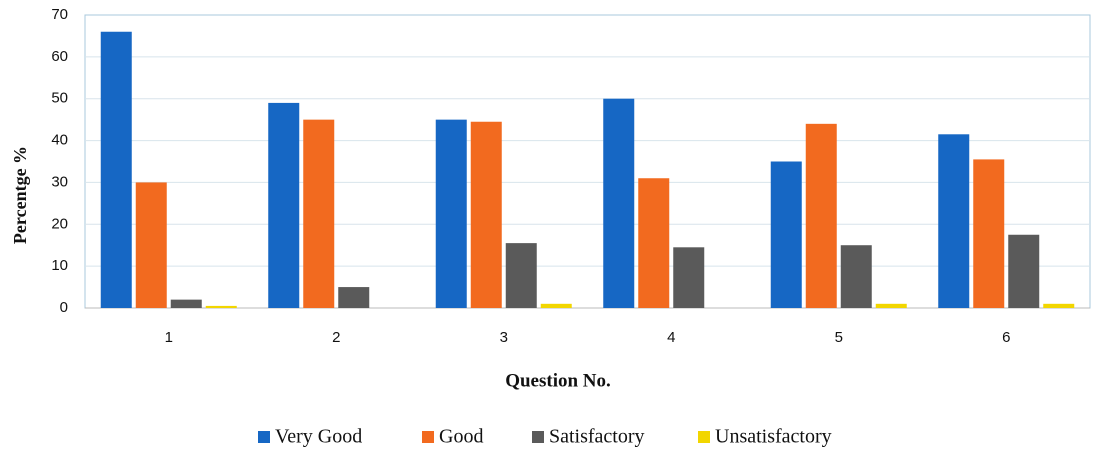 The height and width of the screenshot is (456, 1103). What do you see at coordinates (59, 223) in the screenshot?
I see `y-tick-label: 20` at bounding box center [59, 223].